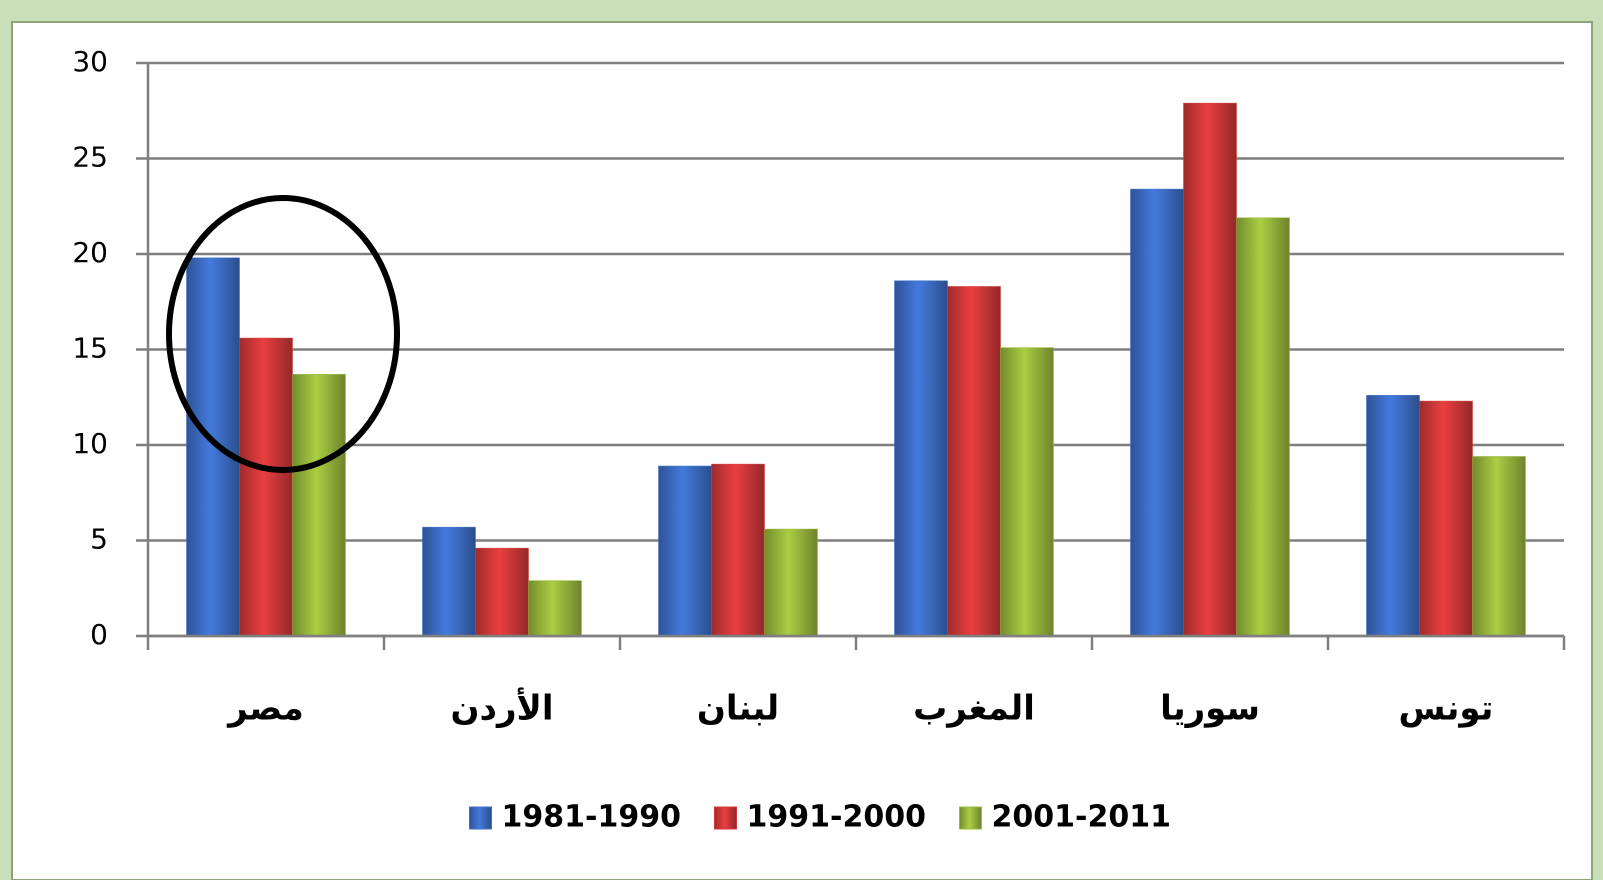  What do you see at coordinates (738, 709) in the screenshot?
I see `x-tick-label: لبنان` at bounding box center [738, 709].